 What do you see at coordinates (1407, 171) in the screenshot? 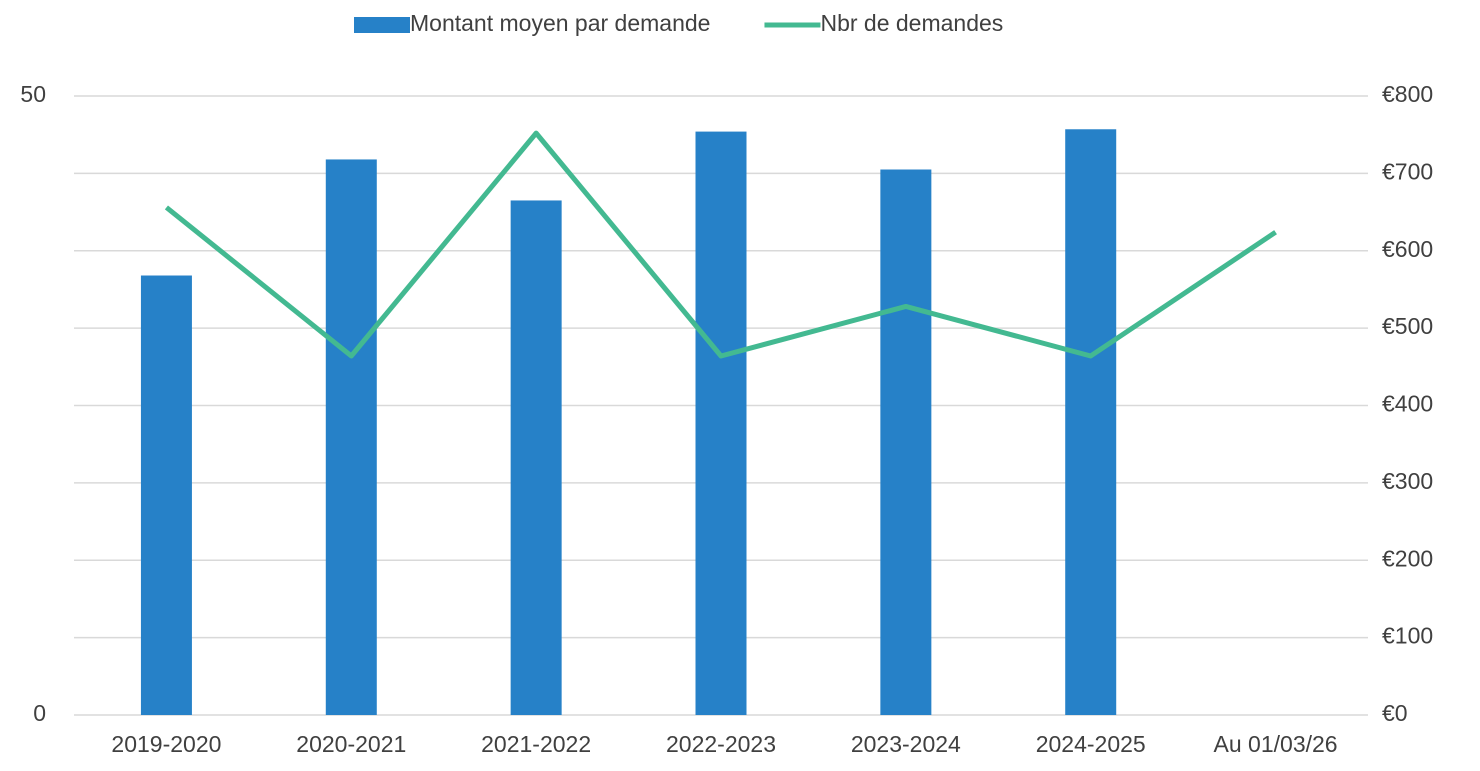
I see `y2-tick-label: €700` at bounding box center [1407, 171].